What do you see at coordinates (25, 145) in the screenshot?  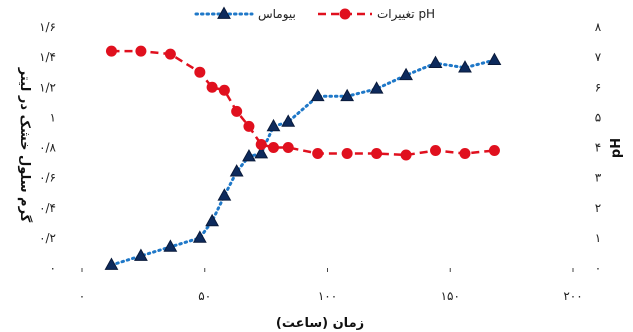 I see `y-axis-left-title: گرم سلول خشک در لیتر` at bounding box center [25, 145].